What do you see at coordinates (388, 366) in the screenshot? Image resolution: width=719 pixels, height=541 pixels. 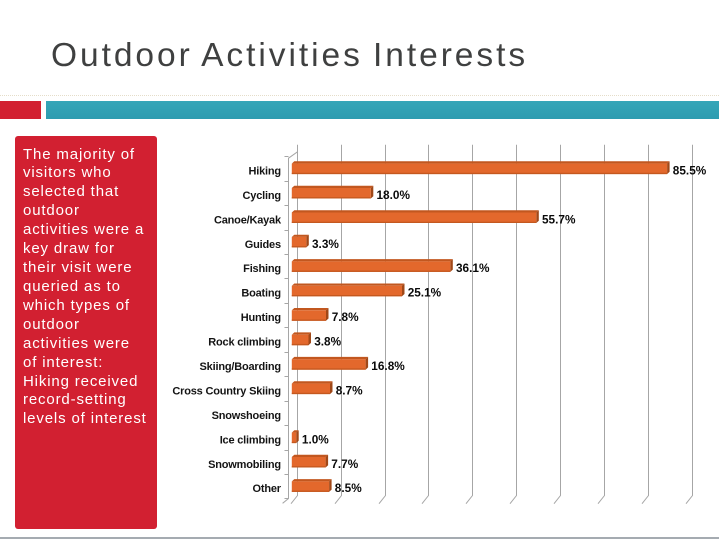 I see `svg-text: 16.8%` at bounding box center [388, 366].